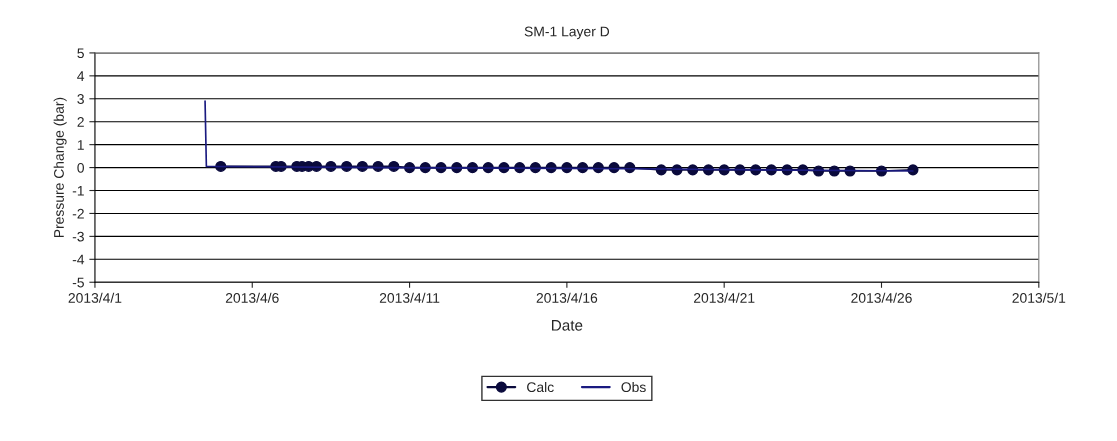 Image resolution: width=1117 pixels, height=441 pixels. I want to click on x-tick-label: 2013/4/6, so click(252, 297).